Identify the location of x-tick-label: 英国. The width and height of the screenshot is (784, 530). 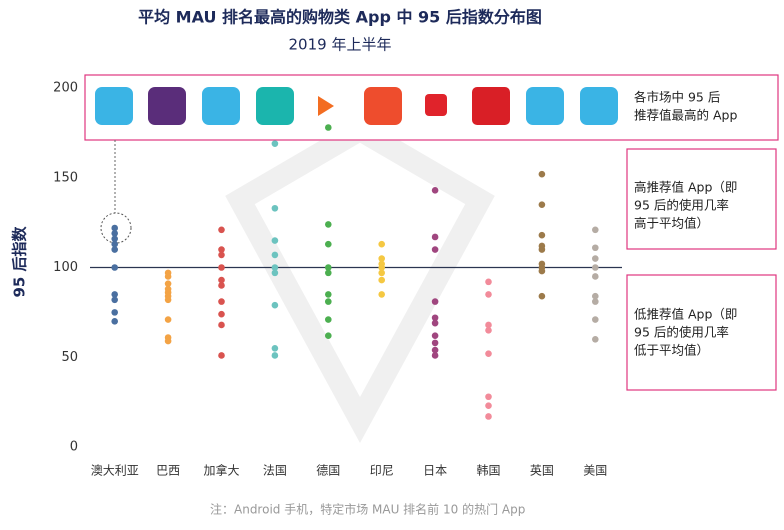
(542, 471).